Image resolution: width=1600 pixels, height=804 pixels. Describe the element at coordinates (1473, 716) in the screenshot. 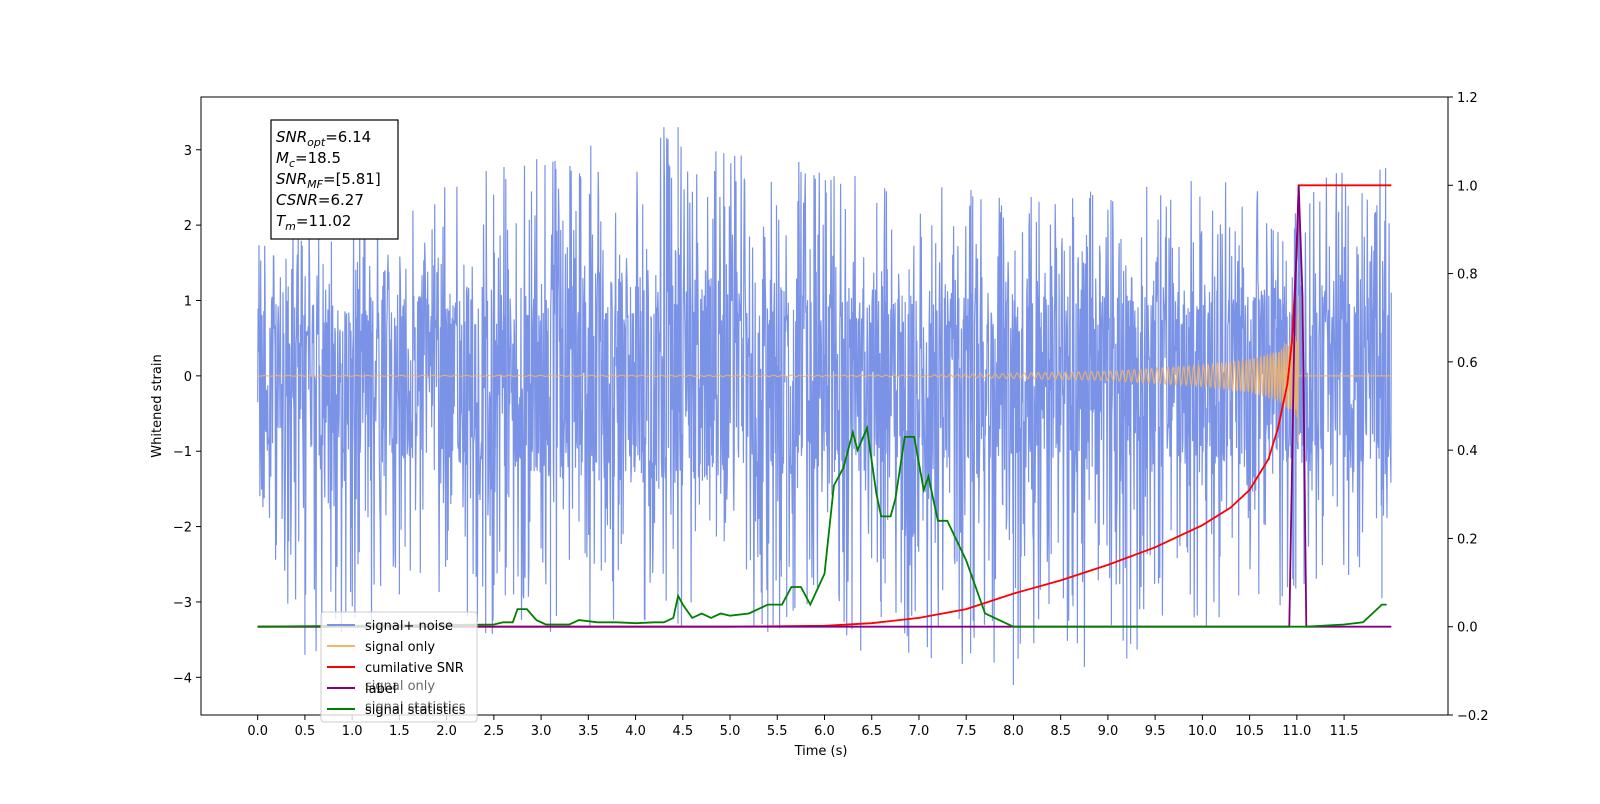

I see `y-right-tick-label: −0.2` at that location.